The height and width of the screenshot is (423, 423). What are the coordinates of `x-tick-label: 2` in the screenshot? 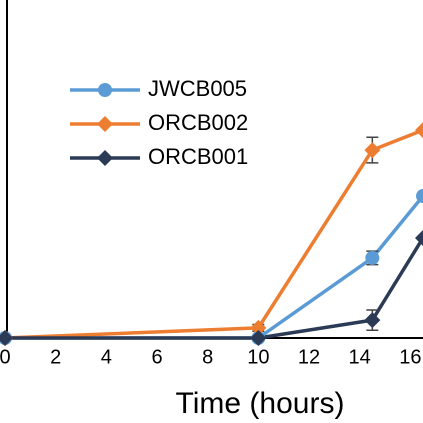 It's located at (55, 357).